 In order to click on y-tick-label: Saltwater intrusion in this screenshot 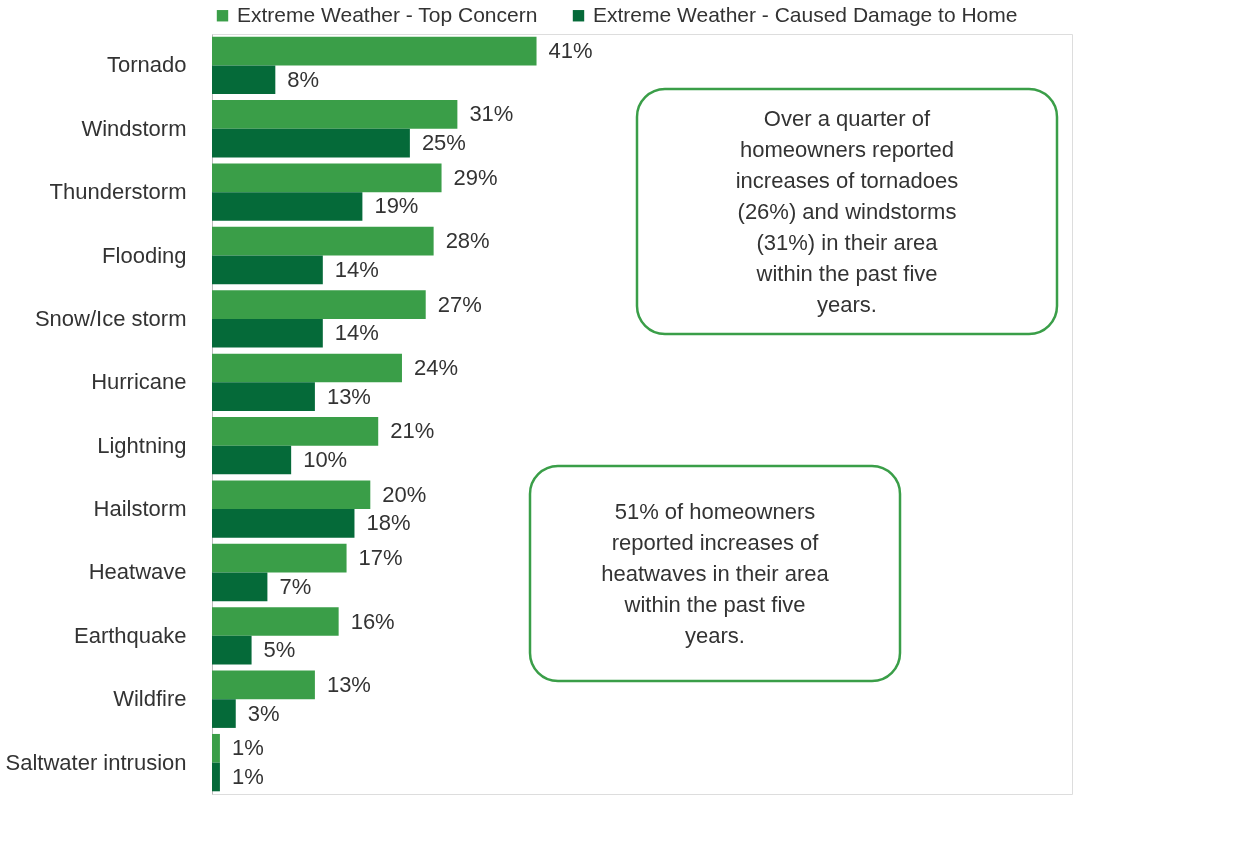, I will do `click(96, 762)`.